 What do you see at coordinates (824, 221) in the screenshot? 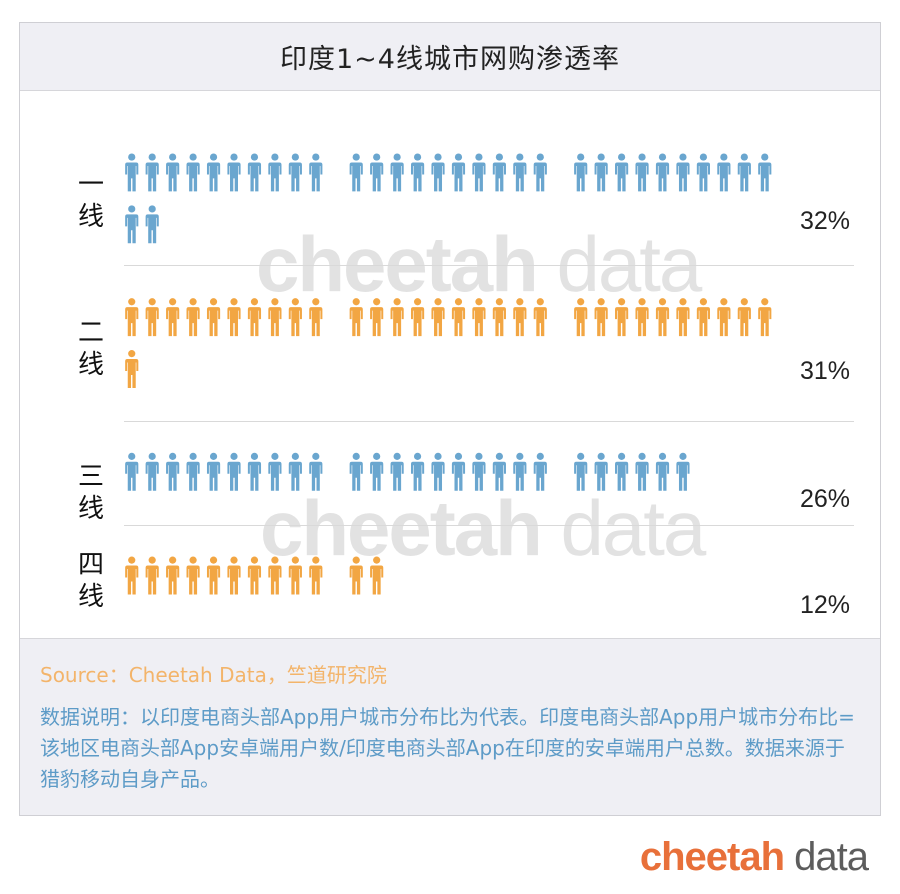
I see `row-value-tier1: 32%` at bounding box center [824, 221].